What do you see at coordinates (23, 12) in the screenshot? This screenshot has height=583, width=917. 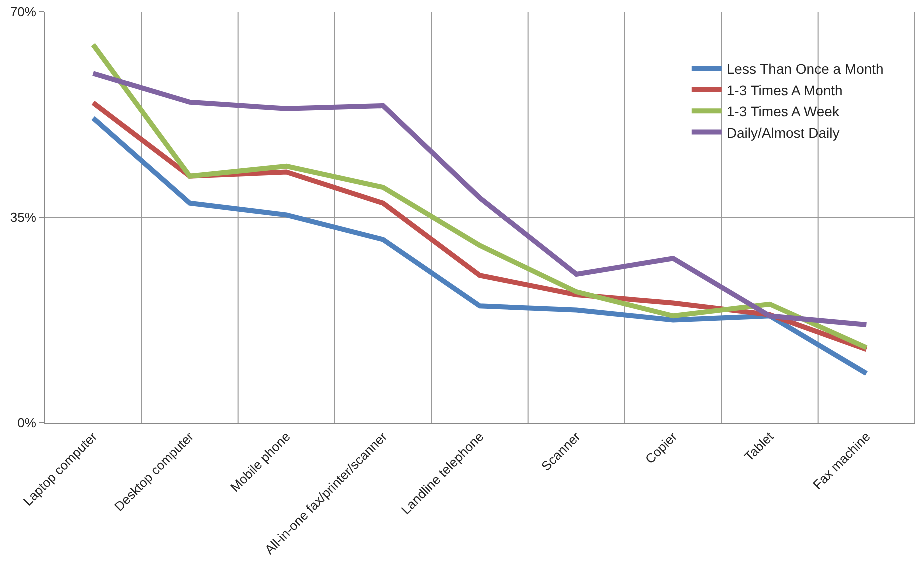 I see `y-tick-label: 70%` at bounding box center [23, 12].